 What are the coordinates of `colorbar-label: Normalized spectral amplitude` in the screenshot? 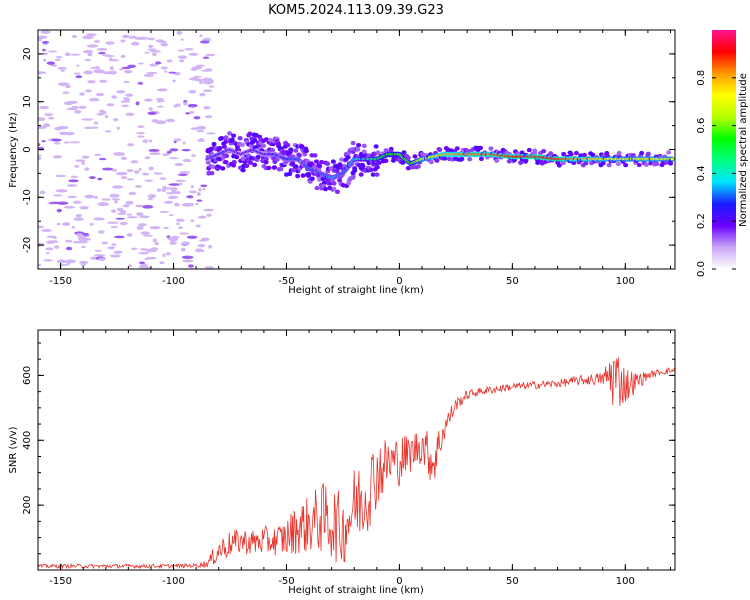 It's located at (743, 150).